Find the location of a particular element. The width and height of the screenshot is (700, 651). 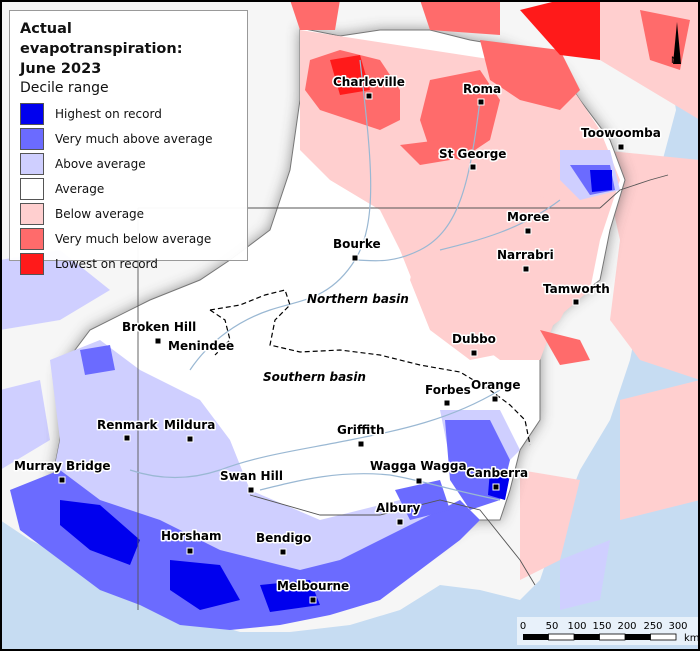

town-label-dubbo: Dubbo is located at coordinates (474, 339).